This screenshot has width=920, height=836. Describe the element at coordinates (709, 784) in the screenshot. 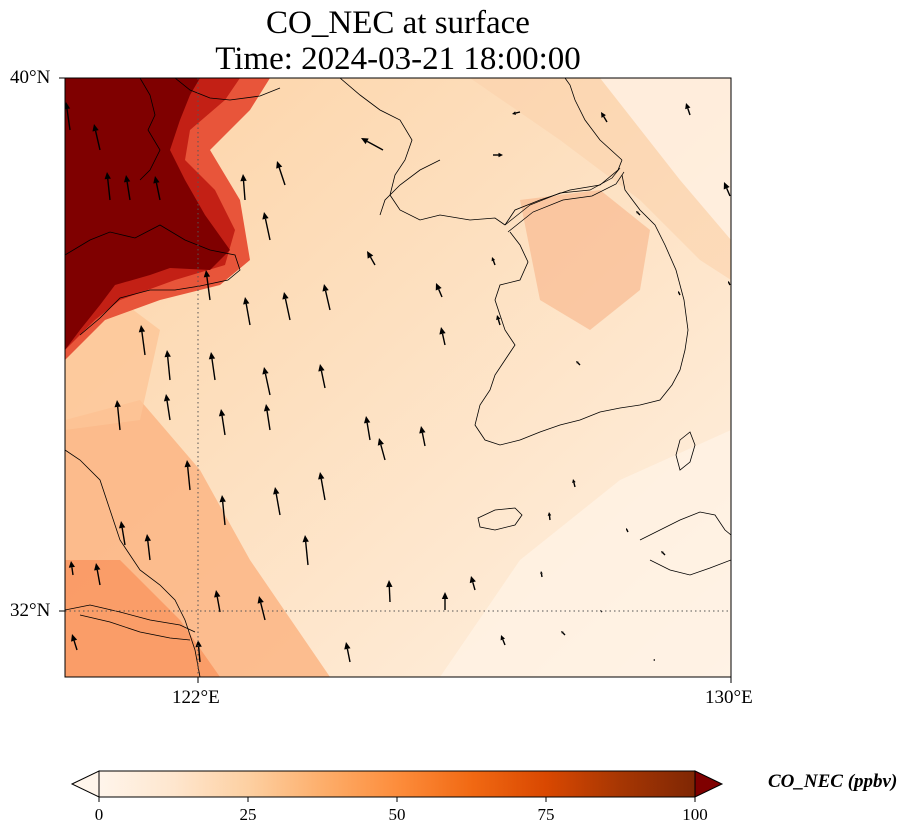

I see `colorbar-extend-high` at that location.